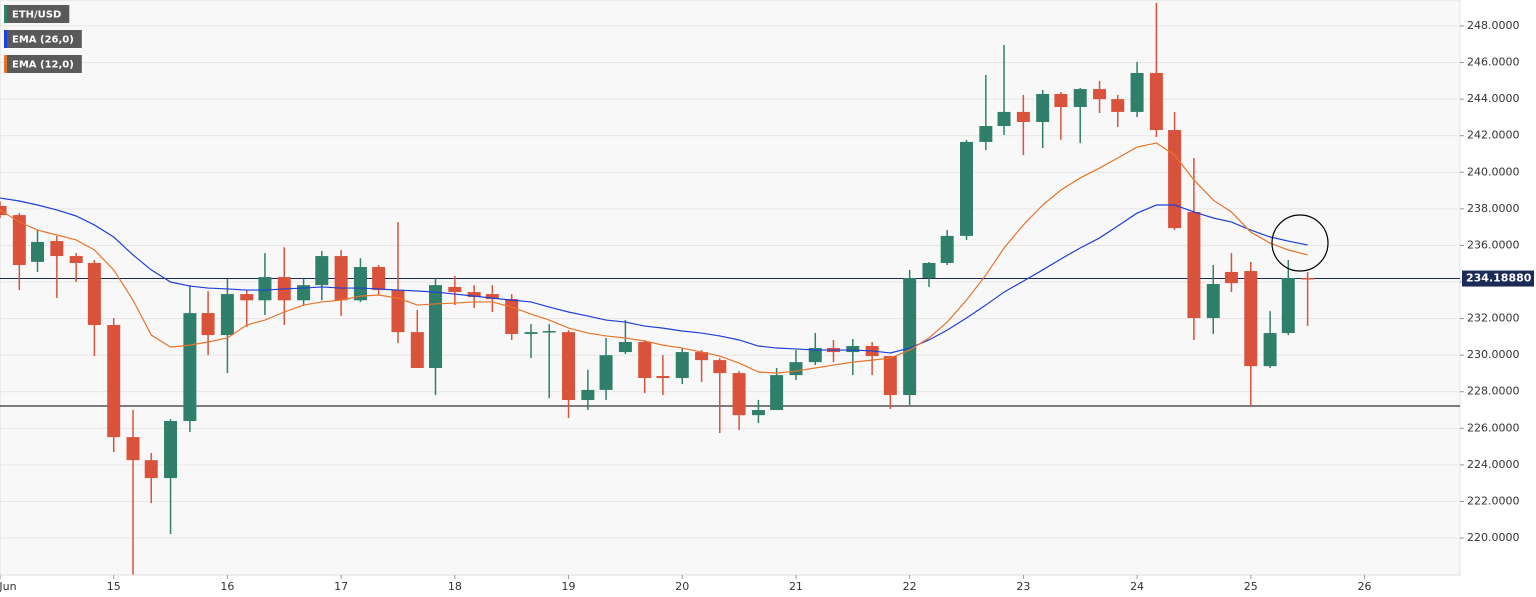 The width and height of the screenshot is (1536, 597). What do you see at coordinates (1493, 354) in the screenshot?
I see `y-tick-label: 230.0000` at bounding box center [1493, 354].